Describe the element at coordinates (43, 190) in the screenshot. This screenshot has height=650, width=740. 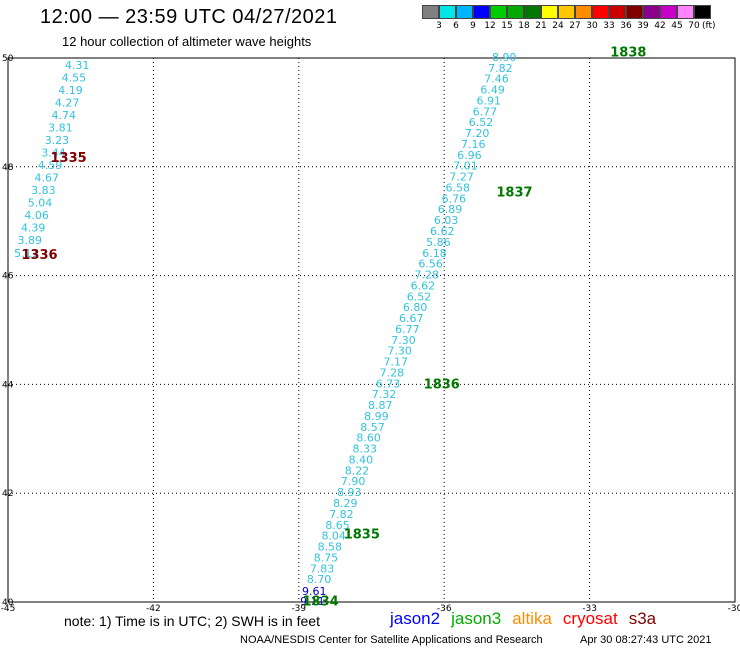
I see `swh-value-label: 3.83` at that location.